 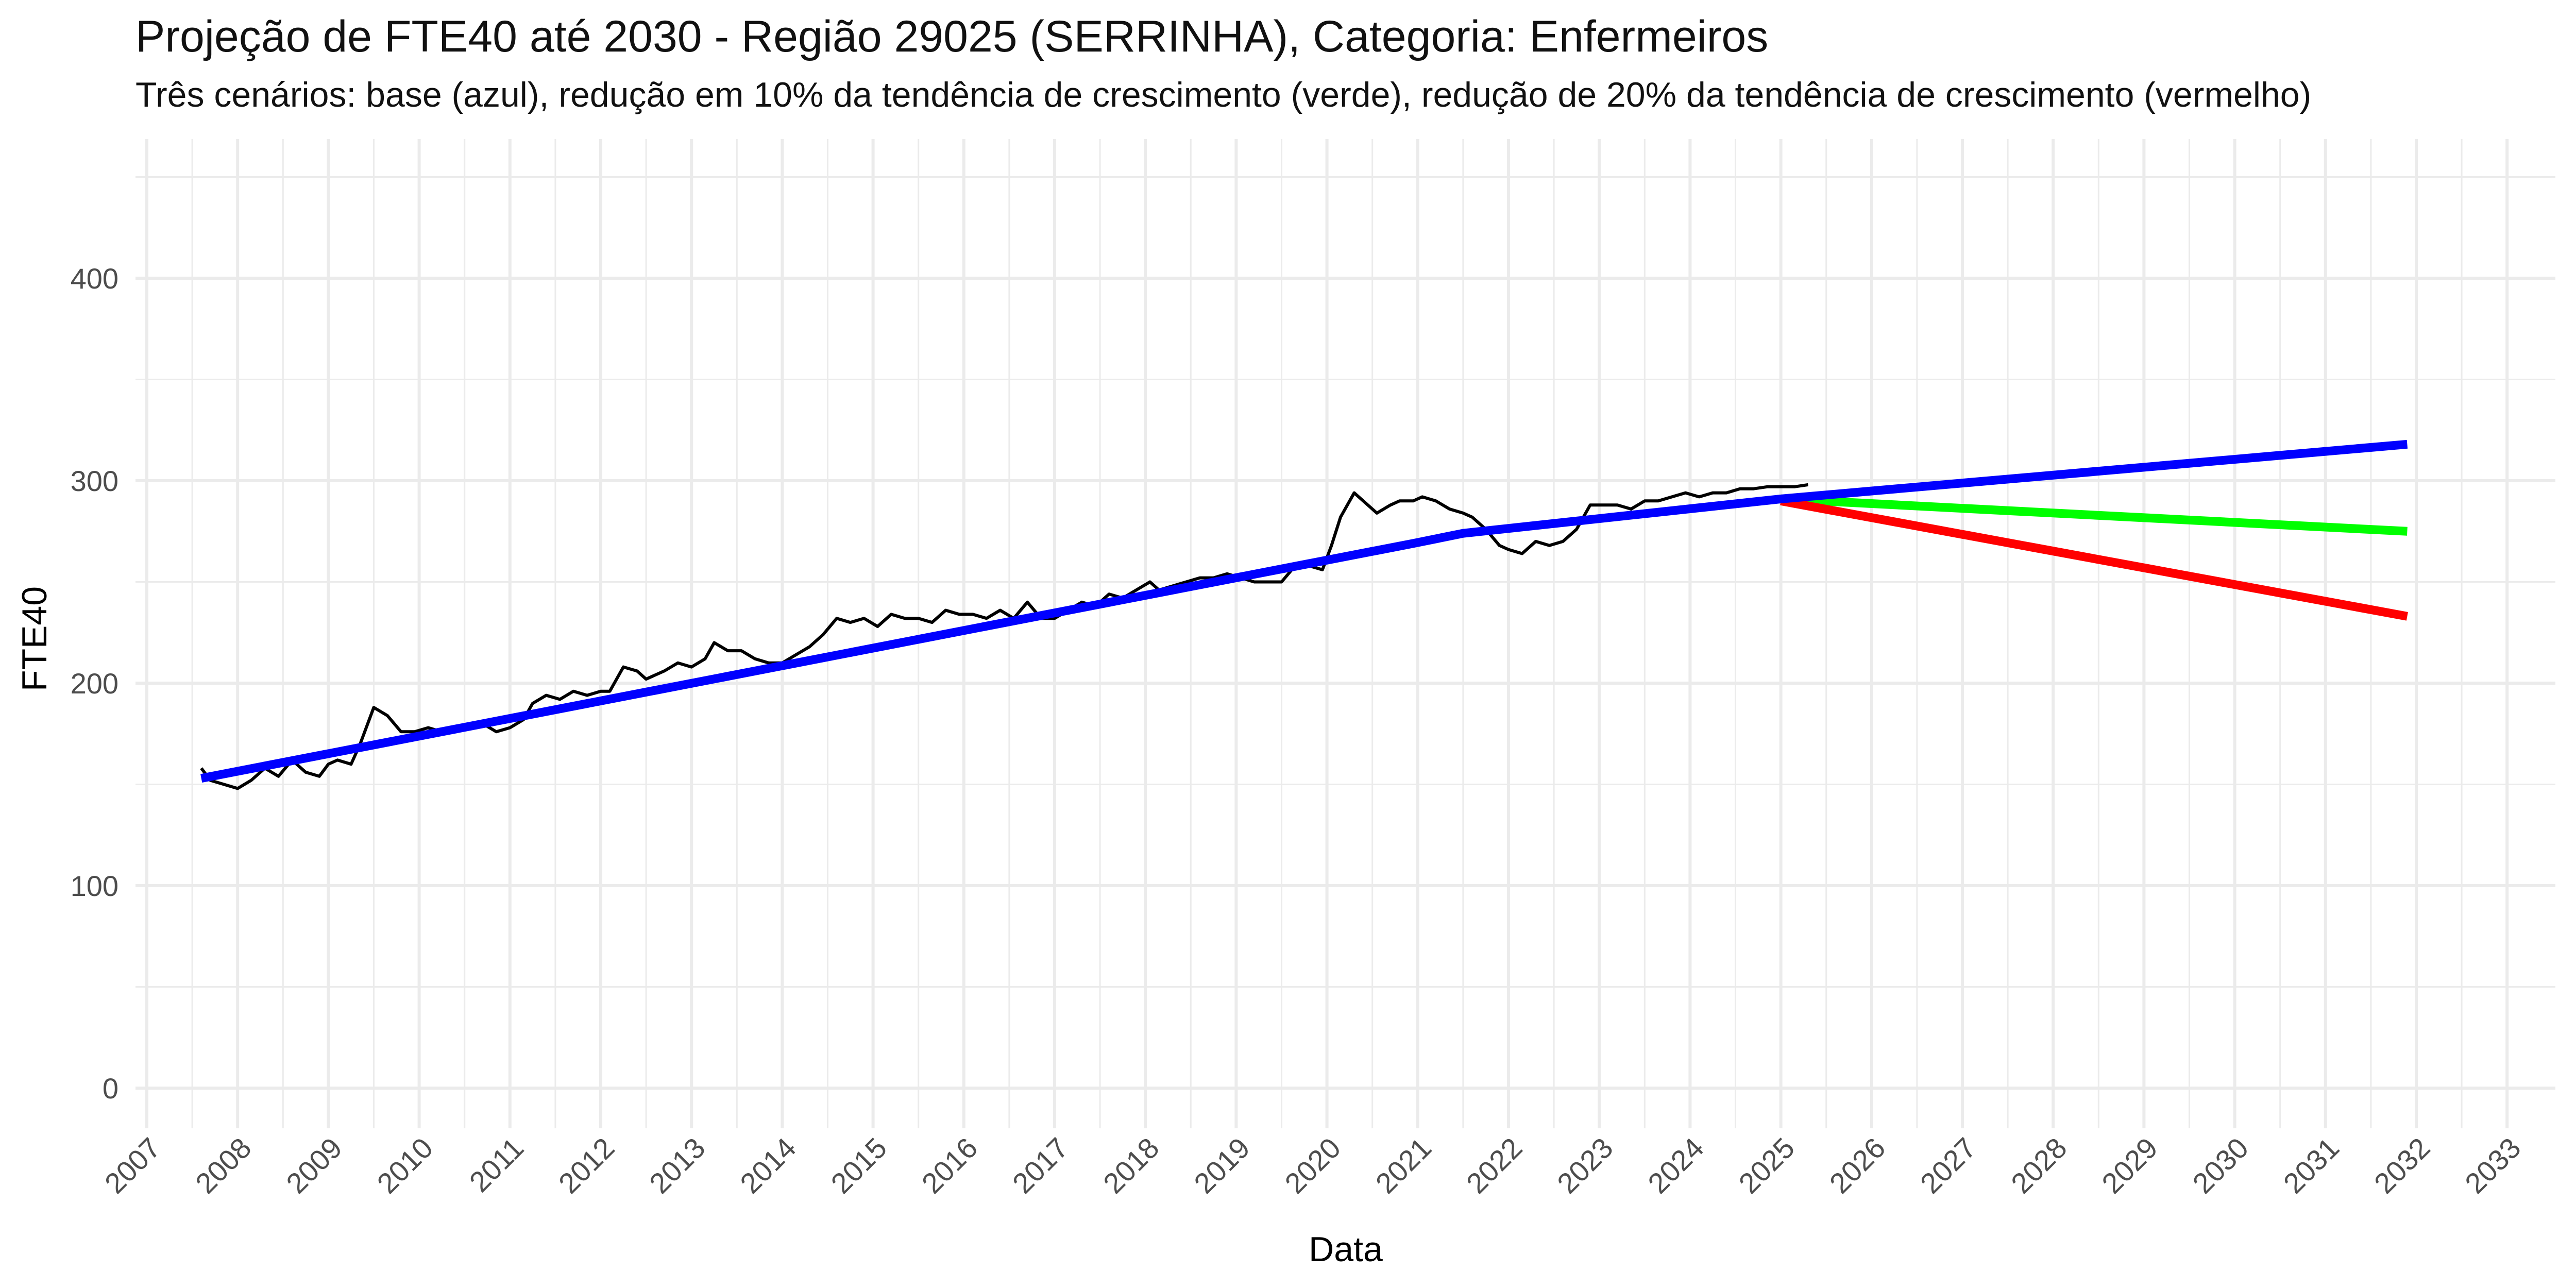 I want to click on x-tick-label: 2010, so click(x=404, y=1165).